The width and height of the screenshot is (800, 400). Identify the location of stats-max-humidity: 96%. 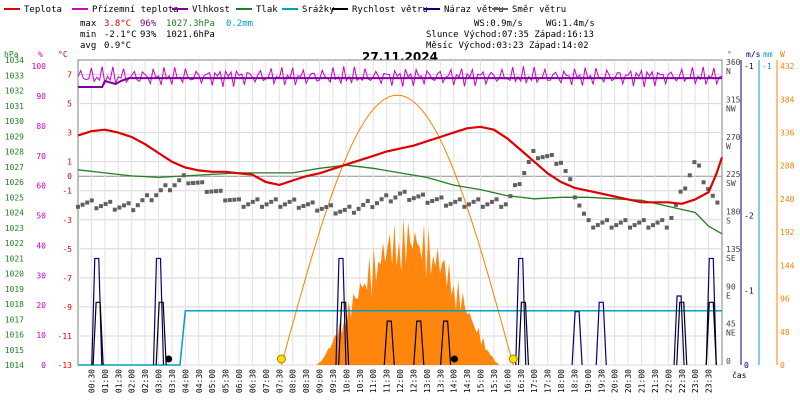
(148, 24).